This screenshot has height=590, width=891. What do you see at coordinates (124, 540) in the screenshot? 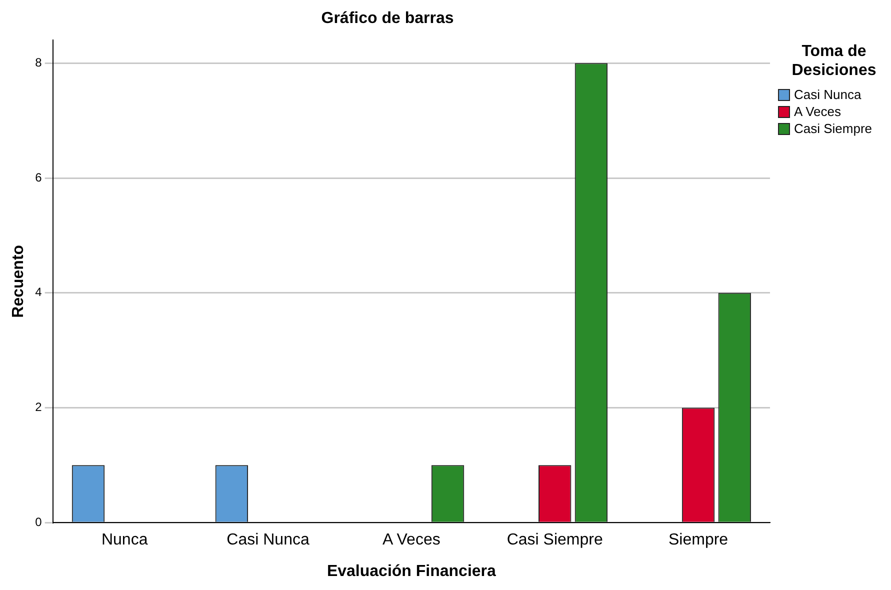
I see `x-tick-label: Nunca` at bounding box center [124, 540].